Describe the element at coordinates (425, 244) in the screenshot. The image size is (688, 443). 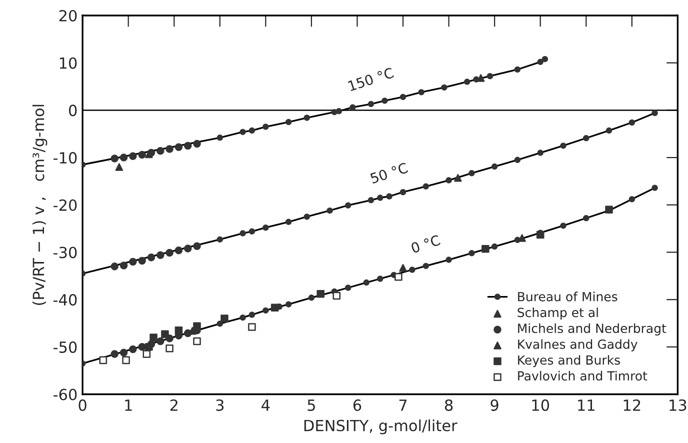
I see `annotation: 0 °C` at that location.